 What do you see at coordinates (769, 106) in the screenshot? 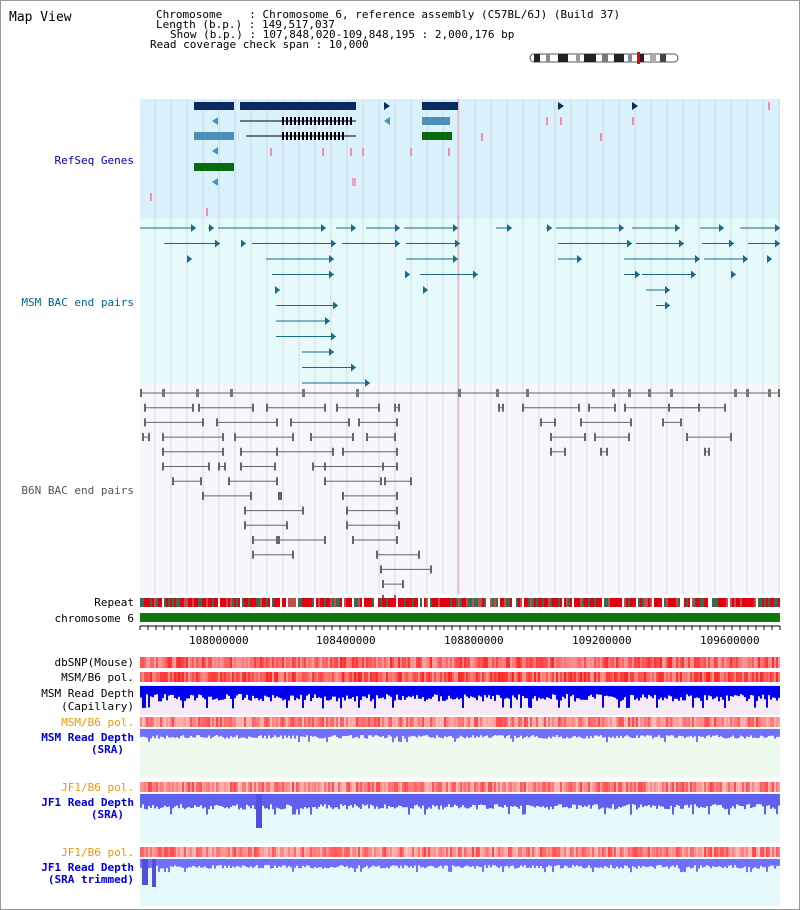
I see `pink-marker` at bounding box center [769, 106].